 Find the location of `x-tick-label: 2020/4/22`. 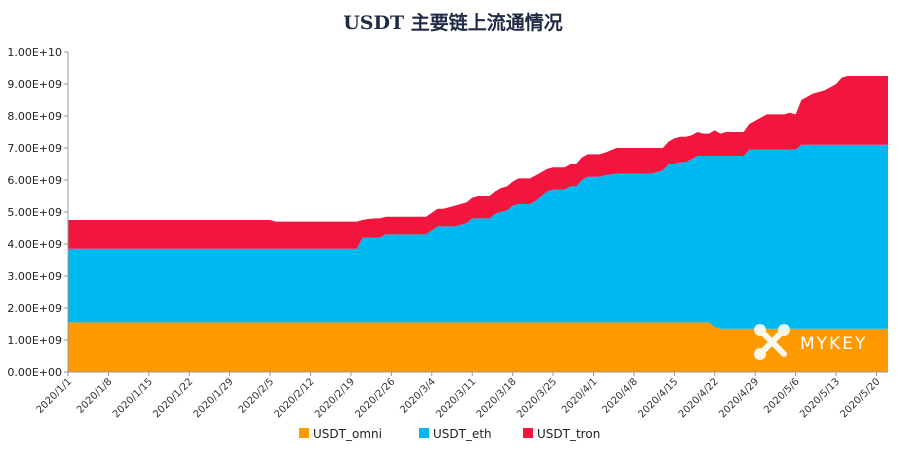

x-tick-label: 2020/4/22 is located at coordinates (699, 398).